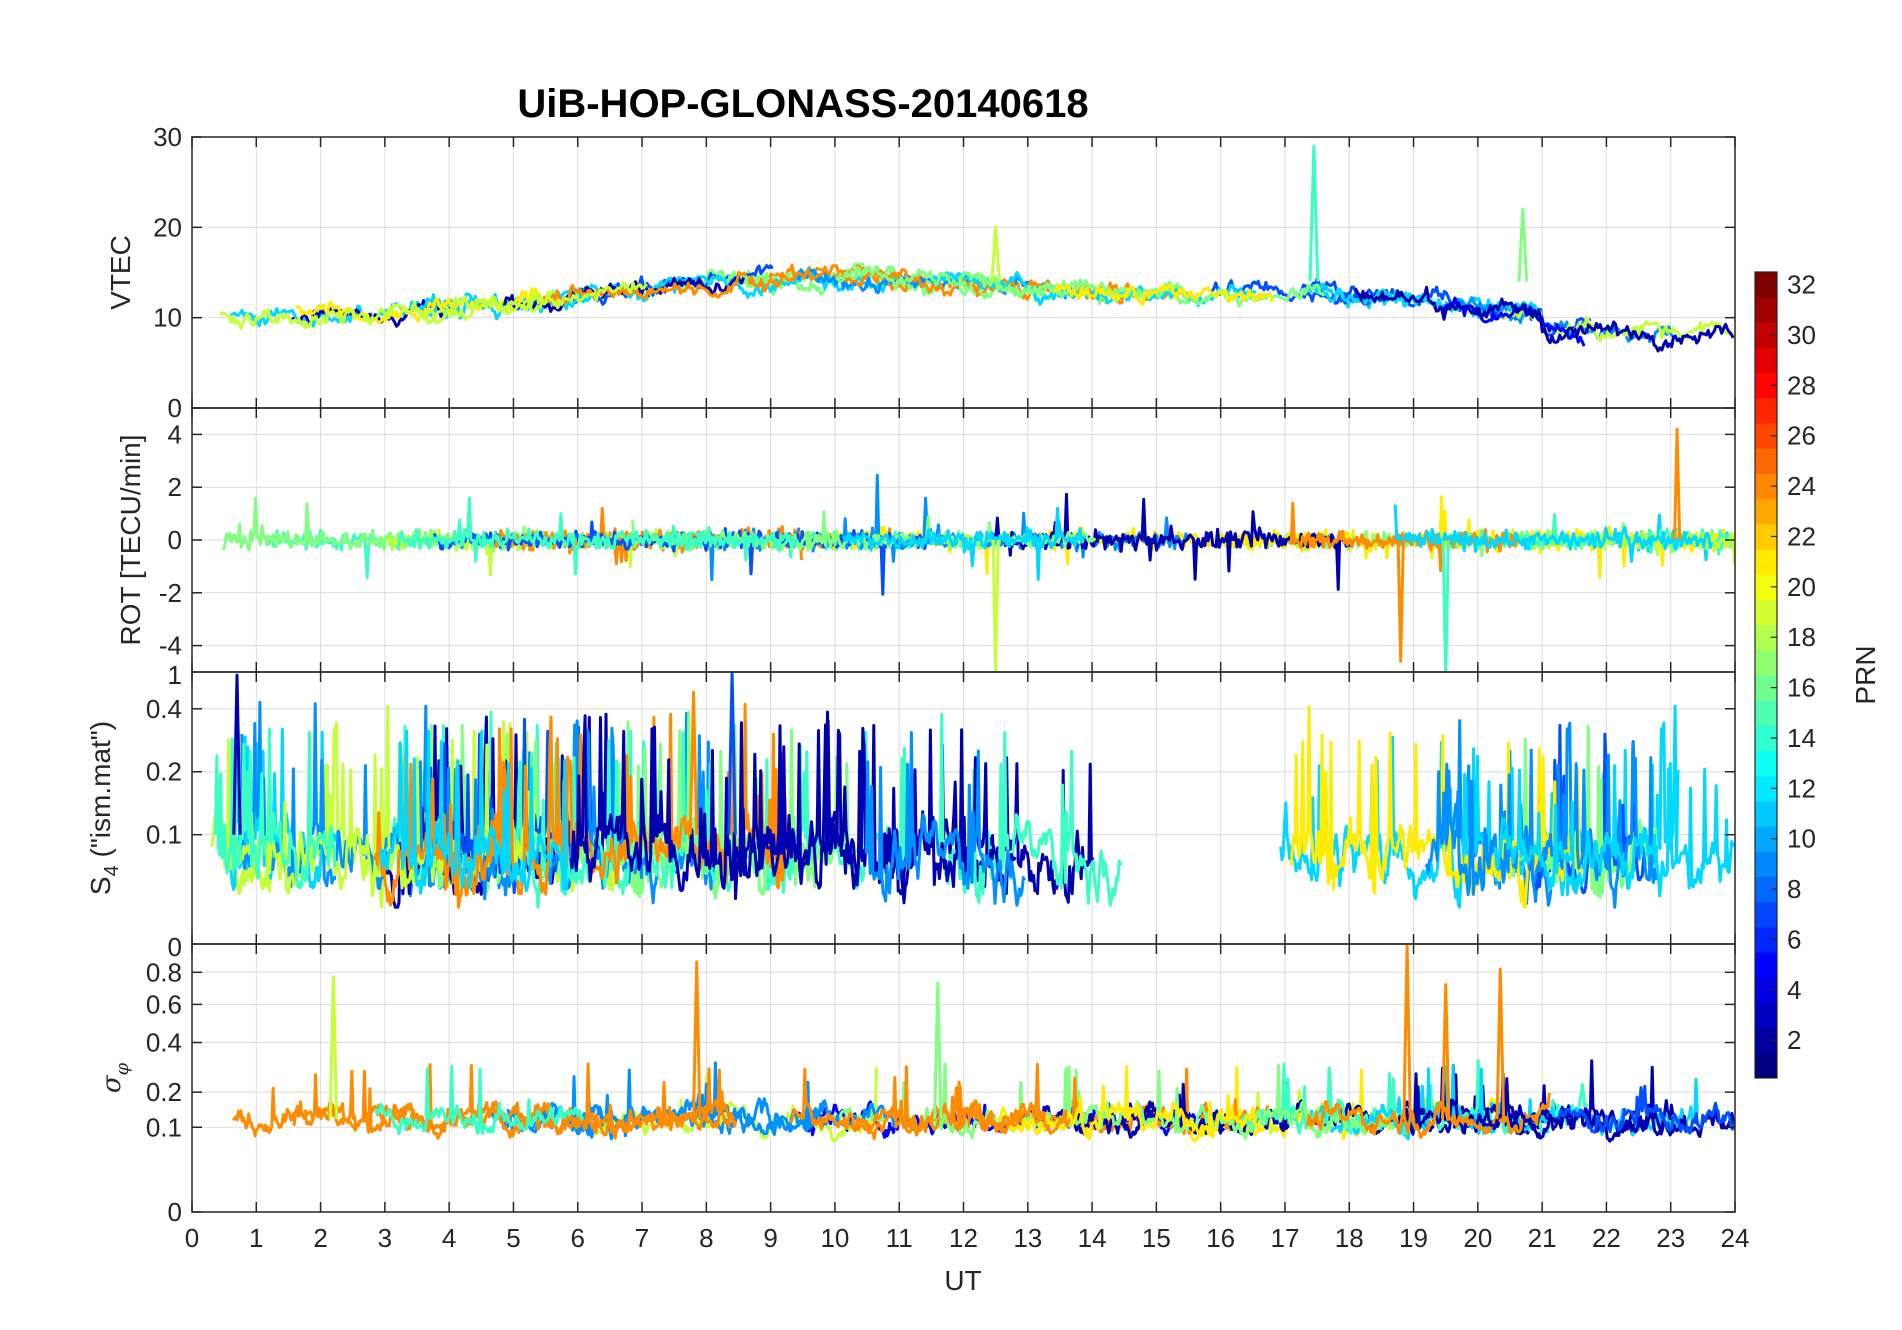 Image resolution: width=1902 pixels, height=1330 pixels. What do you see at coordinates (175, 947) in the screenshot?
I see `y-tick-label-top: 0` at bounding box center [175, 947].